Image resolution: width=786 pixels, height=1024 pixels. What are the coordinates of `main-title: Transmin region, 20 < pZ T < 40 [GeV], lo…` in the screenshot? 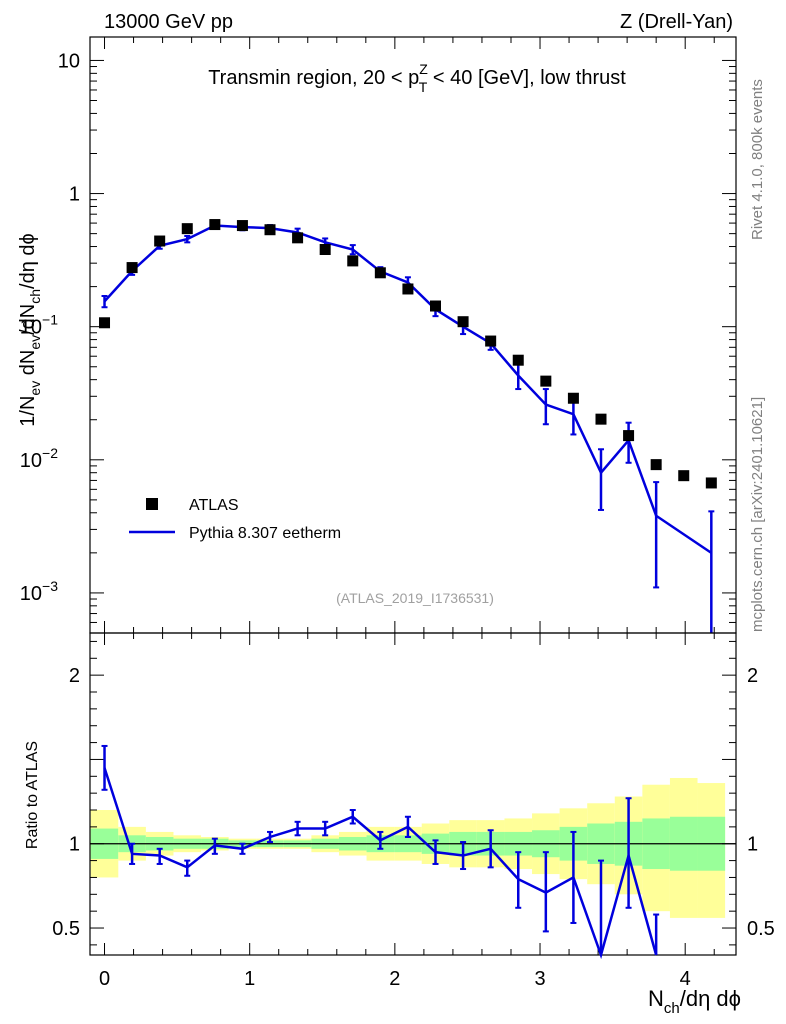 It's located at (417, 78).